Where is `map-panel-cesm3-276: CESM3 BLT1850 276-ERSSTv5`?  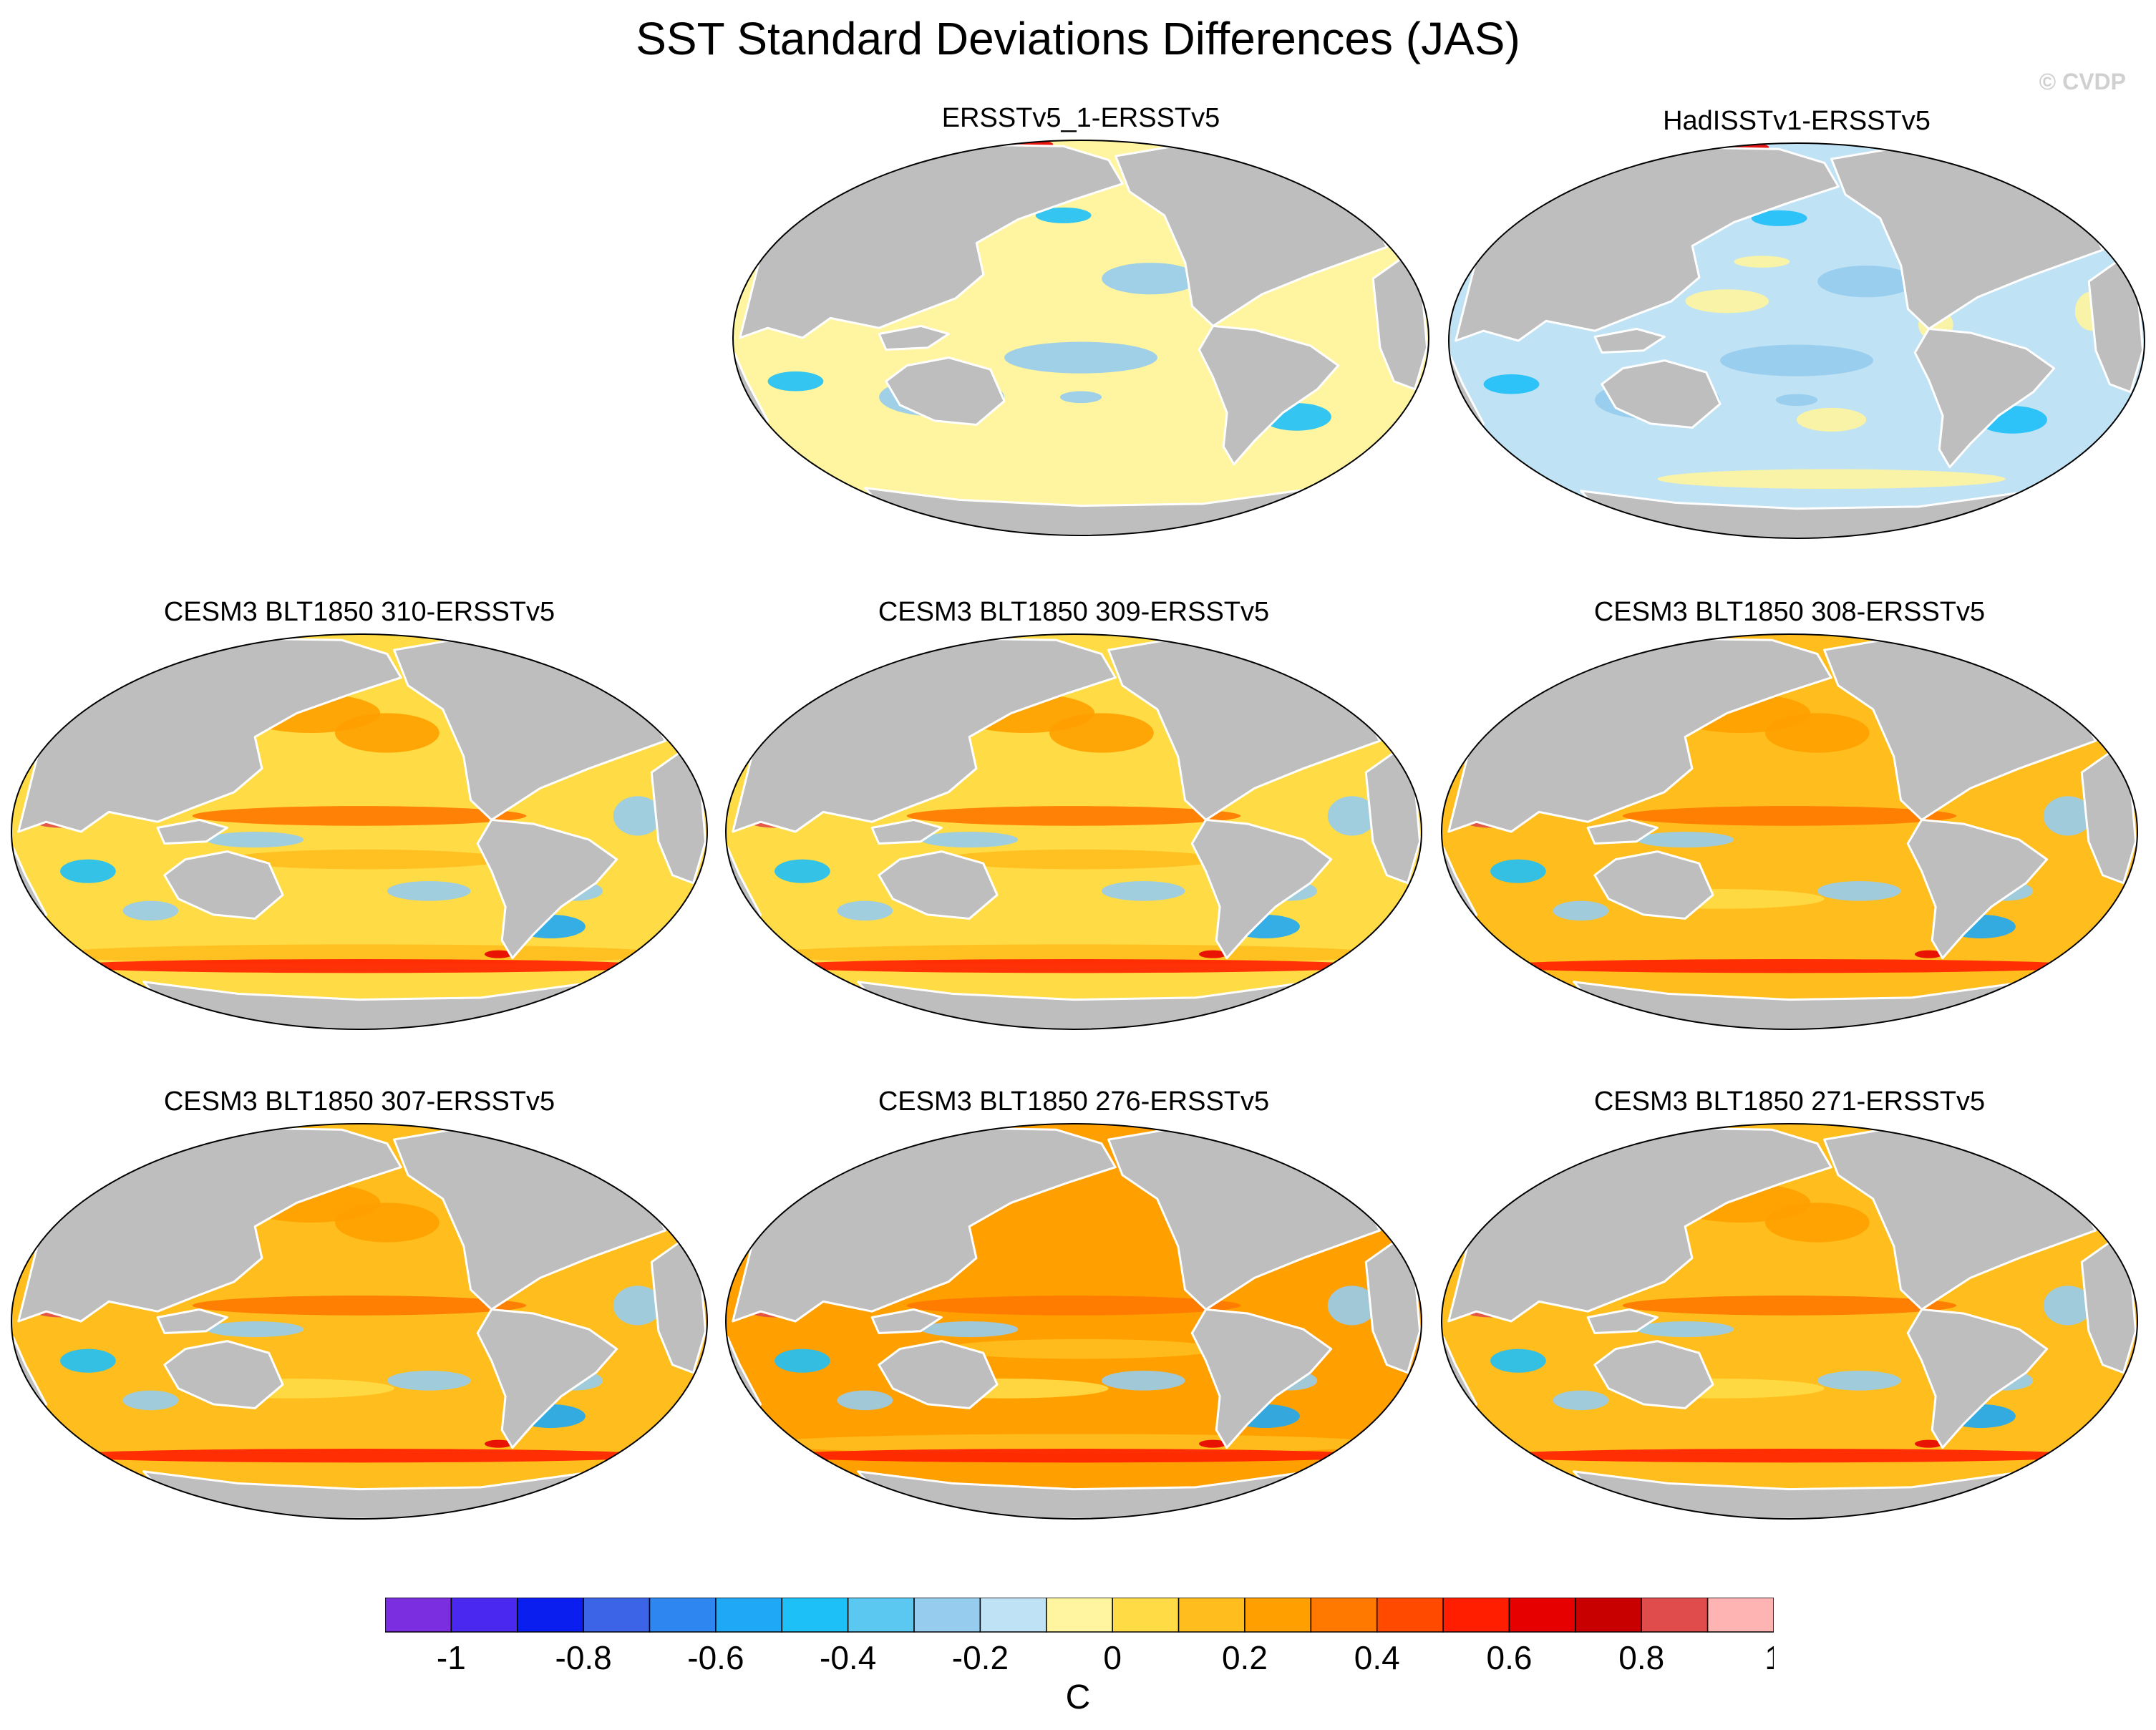
map-panel-cesm3-276: CESM3 BLT1850 276-ERSSTv5 is located at coordinates (1074, 1305).